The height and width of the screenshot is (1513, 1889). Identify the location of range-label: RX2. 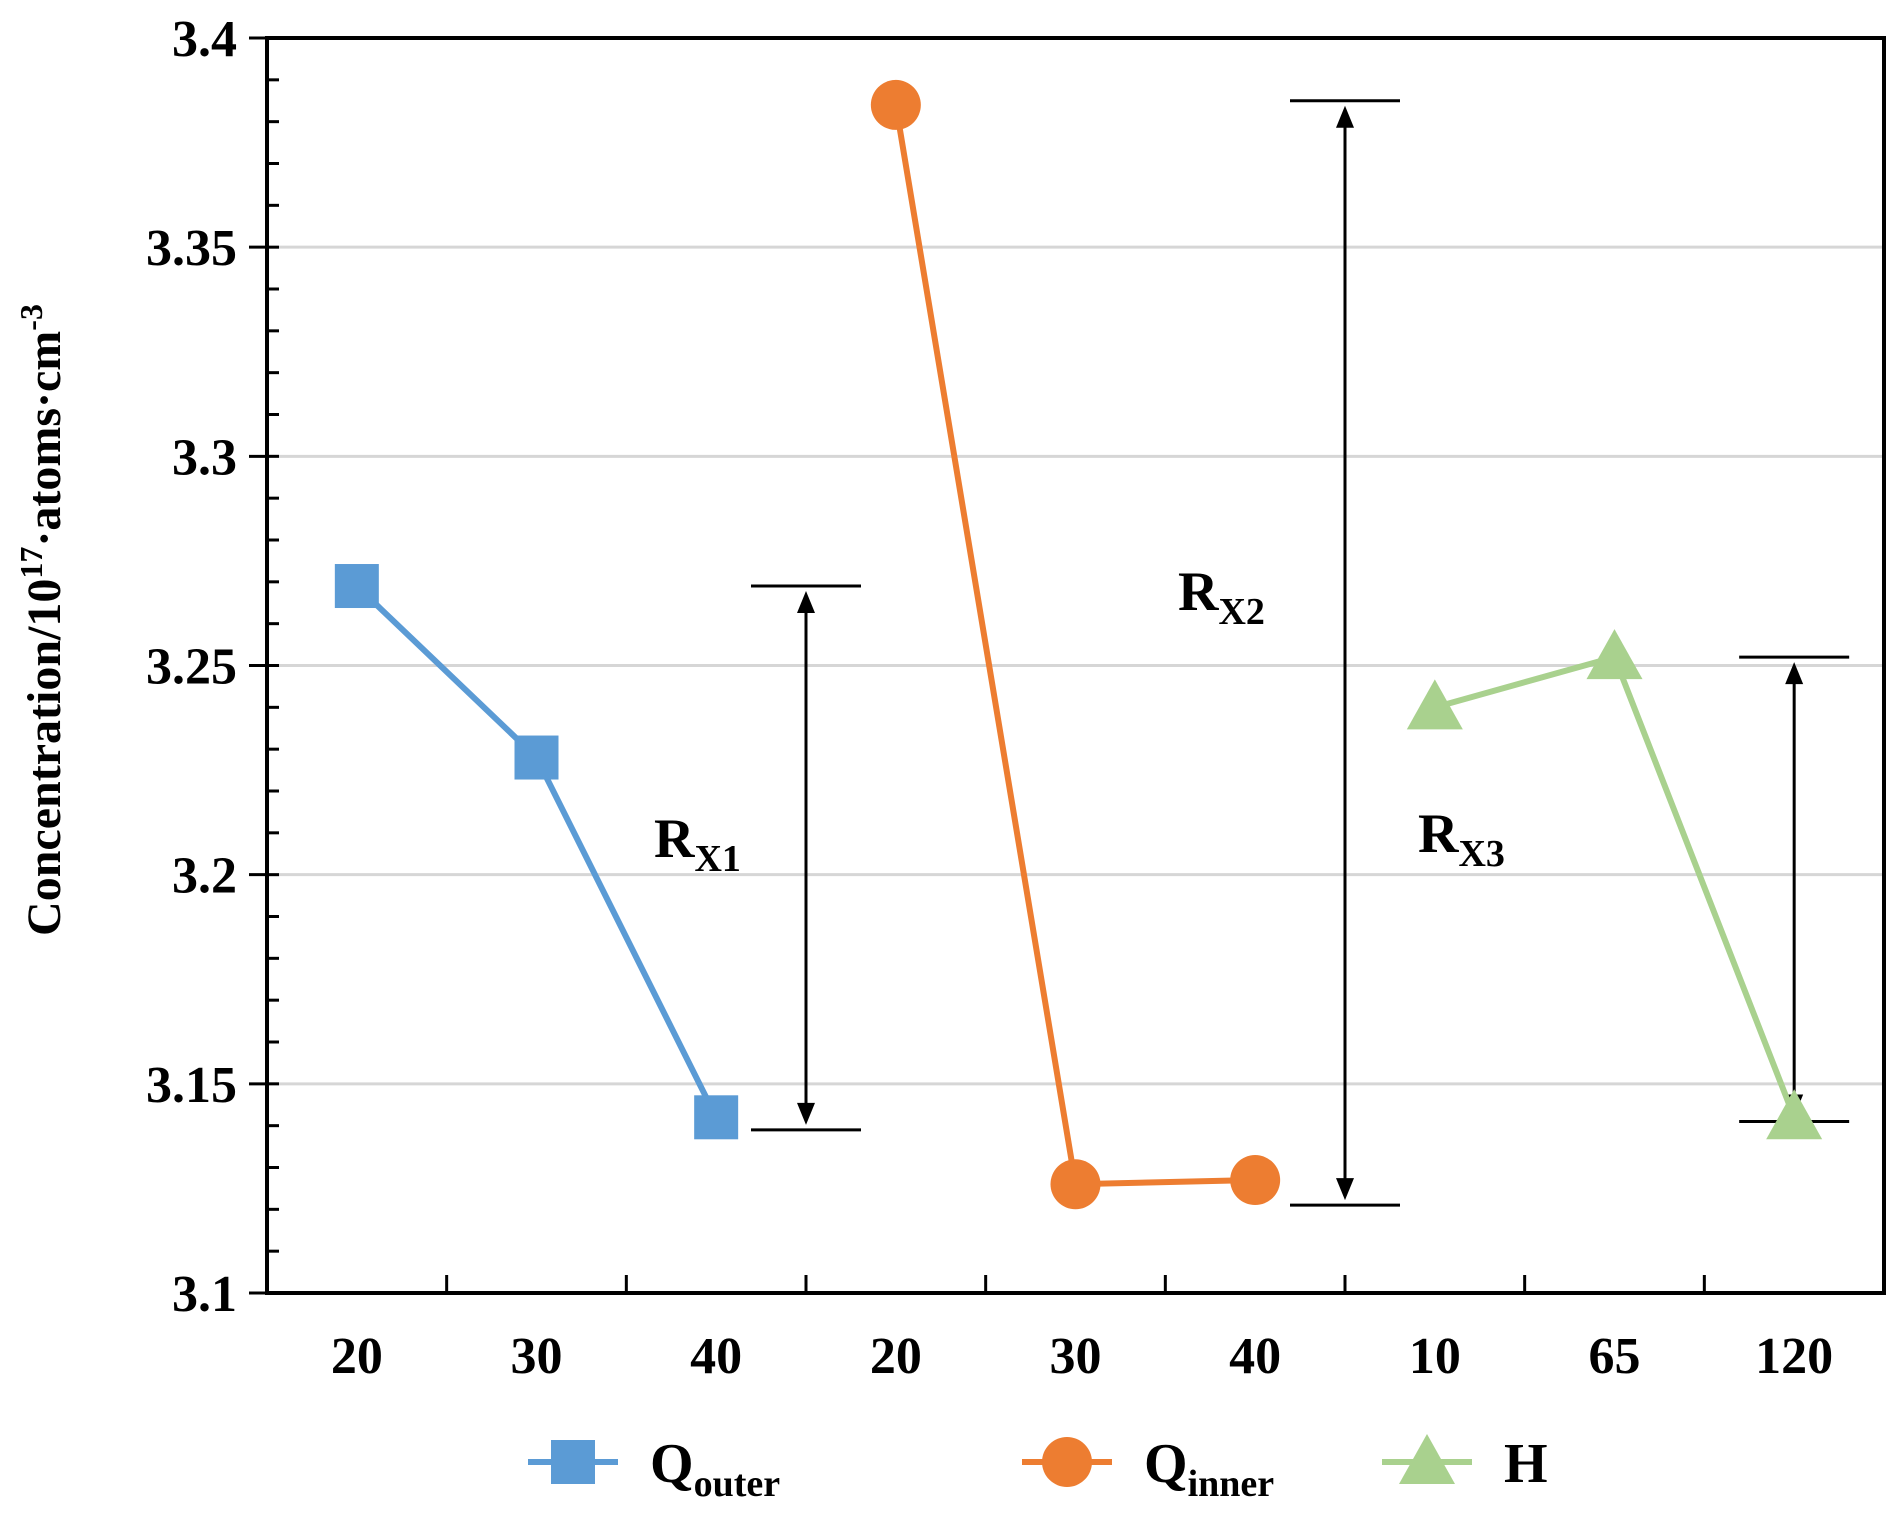
(1221, 597).